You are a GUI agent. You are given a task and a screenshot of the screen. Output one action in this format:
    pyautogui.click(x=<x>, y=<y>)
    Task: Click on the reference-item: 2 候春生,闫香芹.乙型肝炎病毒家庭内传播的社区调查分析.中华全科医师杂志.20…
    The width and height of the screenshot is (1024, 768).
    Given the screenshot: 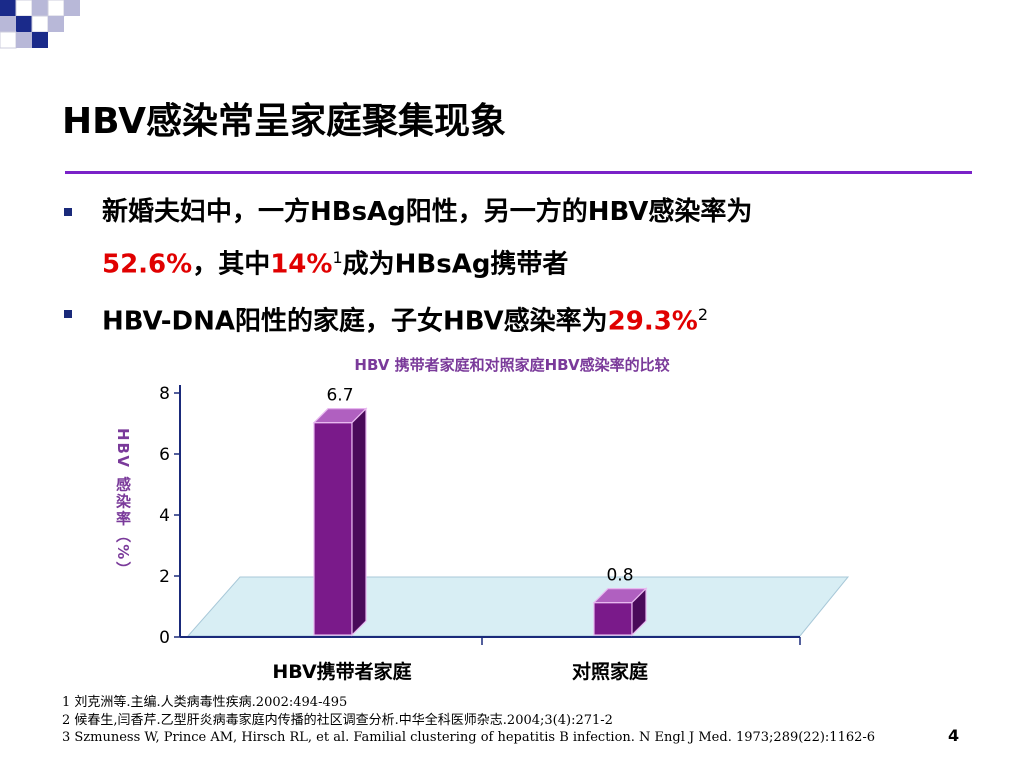 What is the action you would take?
    pyautogui.click(x=337, y=720)
    